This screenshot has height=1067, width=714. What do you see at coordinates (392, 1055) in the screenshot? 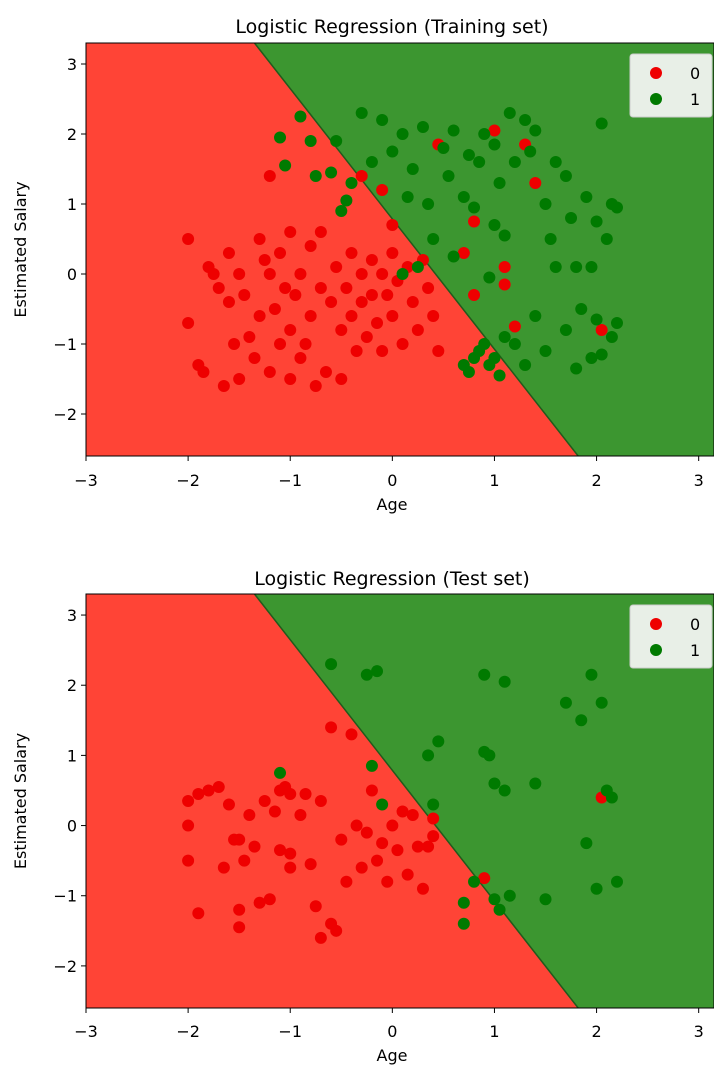
I see `x-axis-label: Age` at bounding box center [392, 1055].